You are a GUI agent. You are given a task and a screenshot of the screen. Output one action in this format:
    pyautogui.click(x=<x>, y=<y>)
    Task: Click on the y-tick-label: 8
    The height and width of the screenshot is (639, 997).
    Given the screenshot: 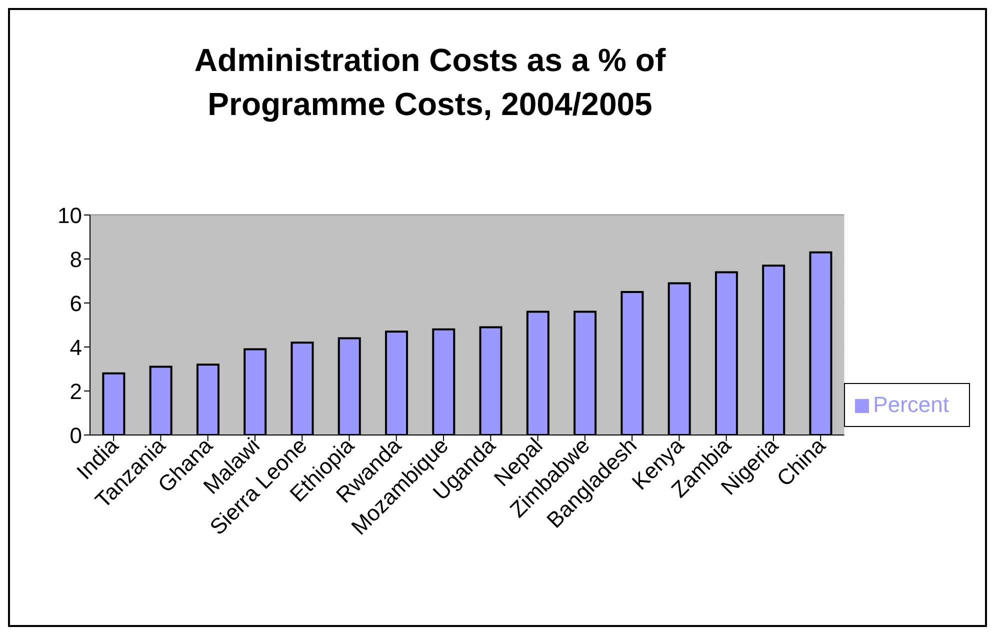 What is the action you would take?
    pyautogui.click(x=76, y=259)
    